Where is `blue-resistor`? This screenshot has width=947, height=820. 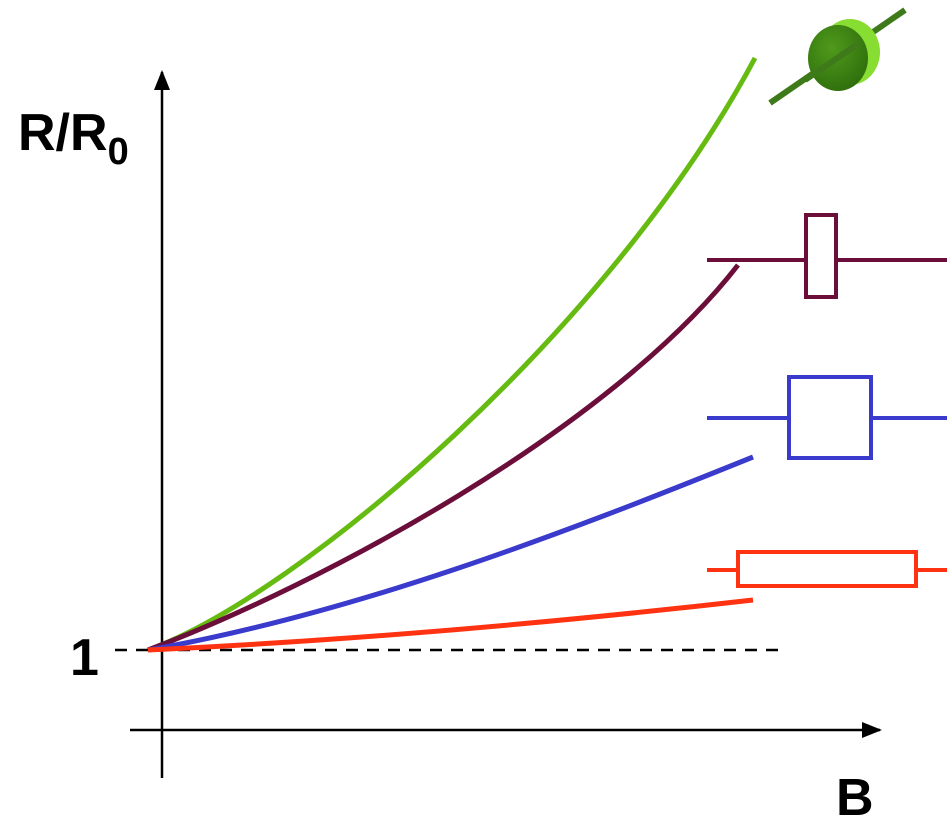
blue-resistor is located at coordinates (827, 417).